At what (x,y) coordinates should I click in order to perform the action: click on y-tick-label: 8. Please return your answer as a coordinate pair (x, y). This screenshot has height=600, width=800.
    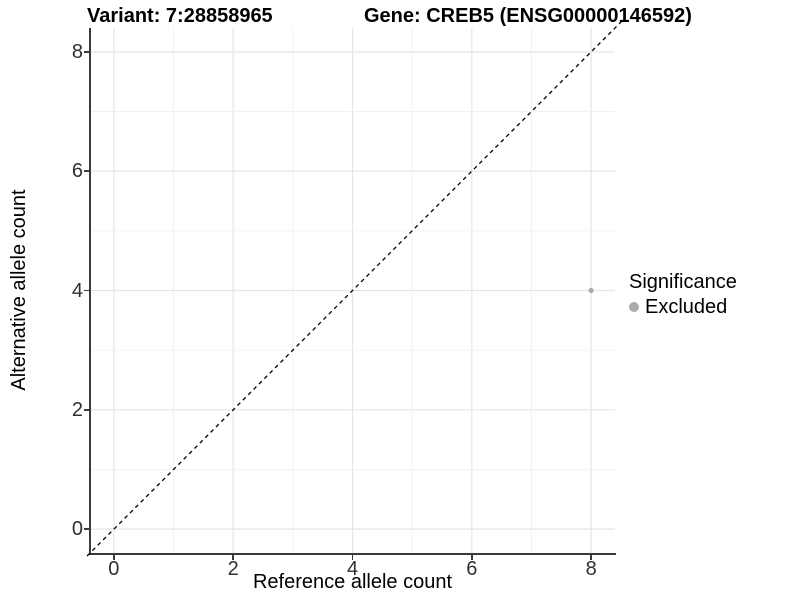
    Looking at the image, I should click on (77, 51).